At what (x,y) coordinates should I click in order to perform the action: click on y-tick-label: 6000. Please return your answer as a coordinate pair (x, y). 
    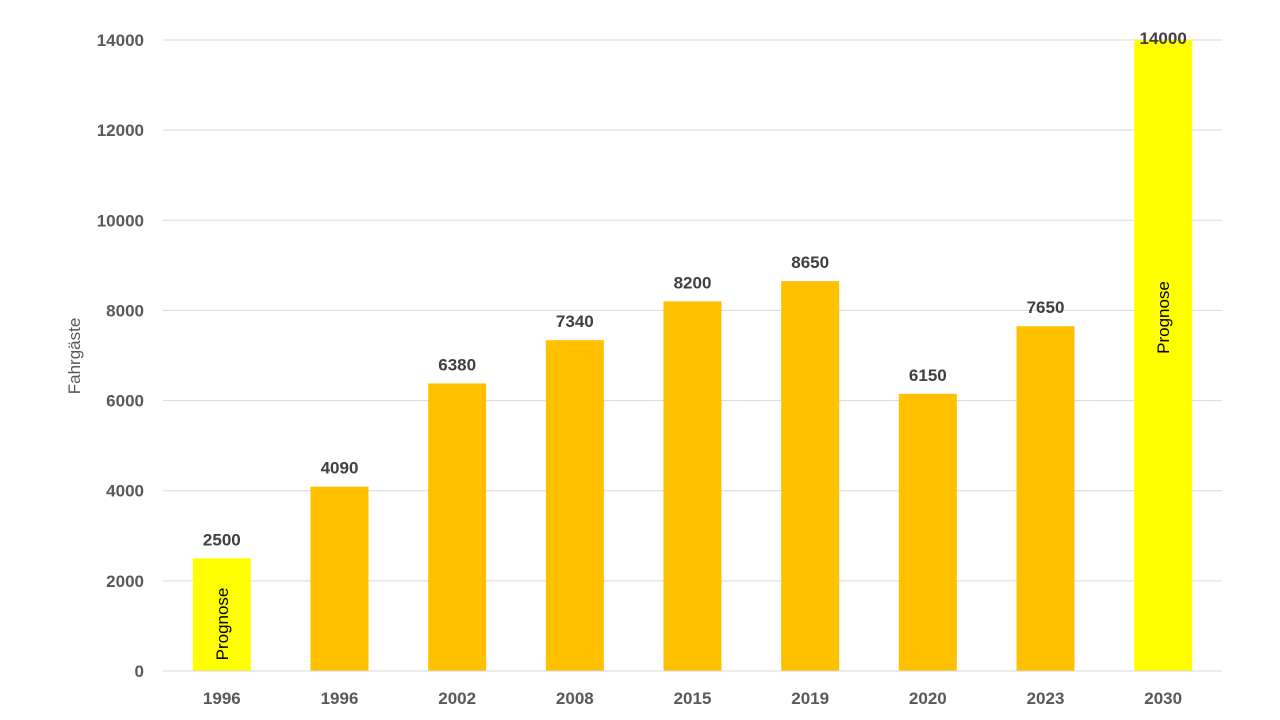
    Looking at the image, I should click on (125, 401).